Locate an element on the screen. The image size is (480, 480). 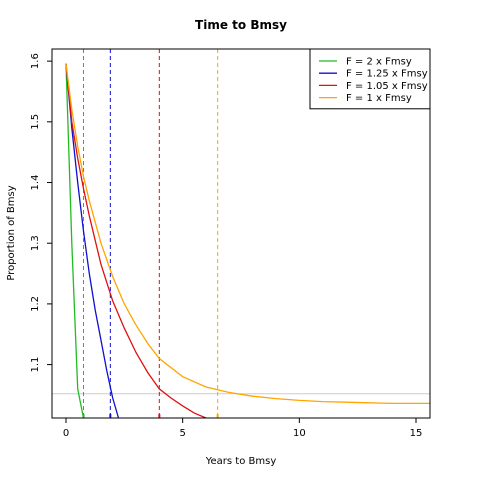
chart-title: Time to Bmsy is located at coordinates (241, 25).